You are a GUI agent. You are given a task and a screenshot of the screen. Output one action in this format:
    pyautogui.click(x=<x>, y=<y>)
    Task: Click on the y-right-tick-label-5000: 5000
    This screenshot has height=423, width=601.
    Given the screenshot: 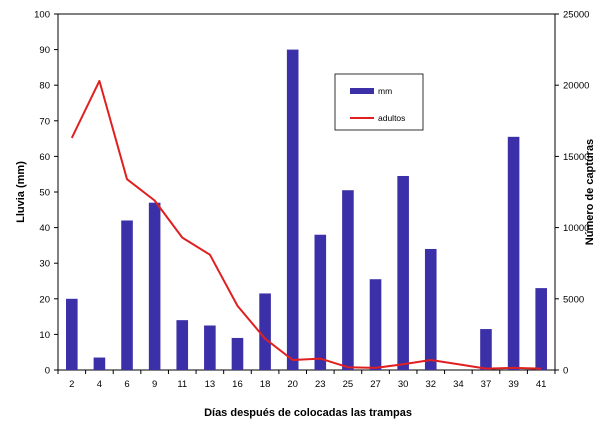 What is the action you would take?
    pyautogui.click(x=573, y=299)
    